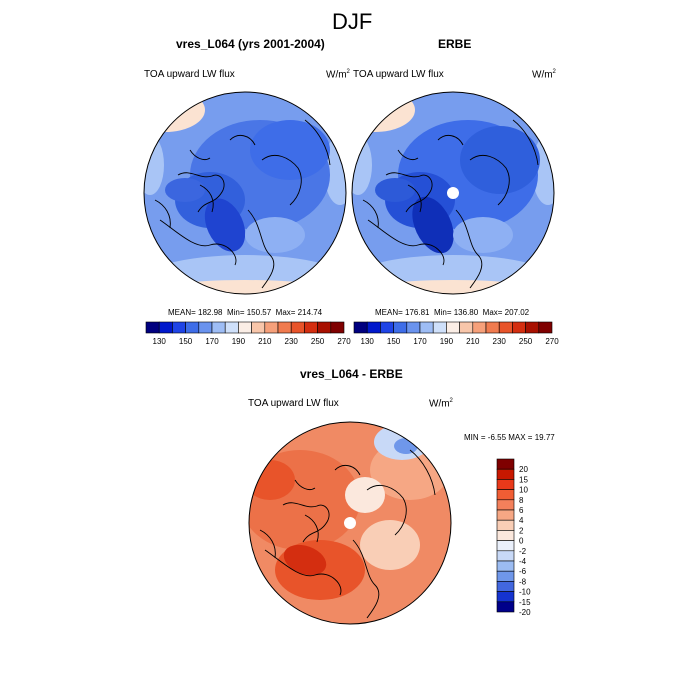  I want to click on map-obs-boundary, so click(453, 193).